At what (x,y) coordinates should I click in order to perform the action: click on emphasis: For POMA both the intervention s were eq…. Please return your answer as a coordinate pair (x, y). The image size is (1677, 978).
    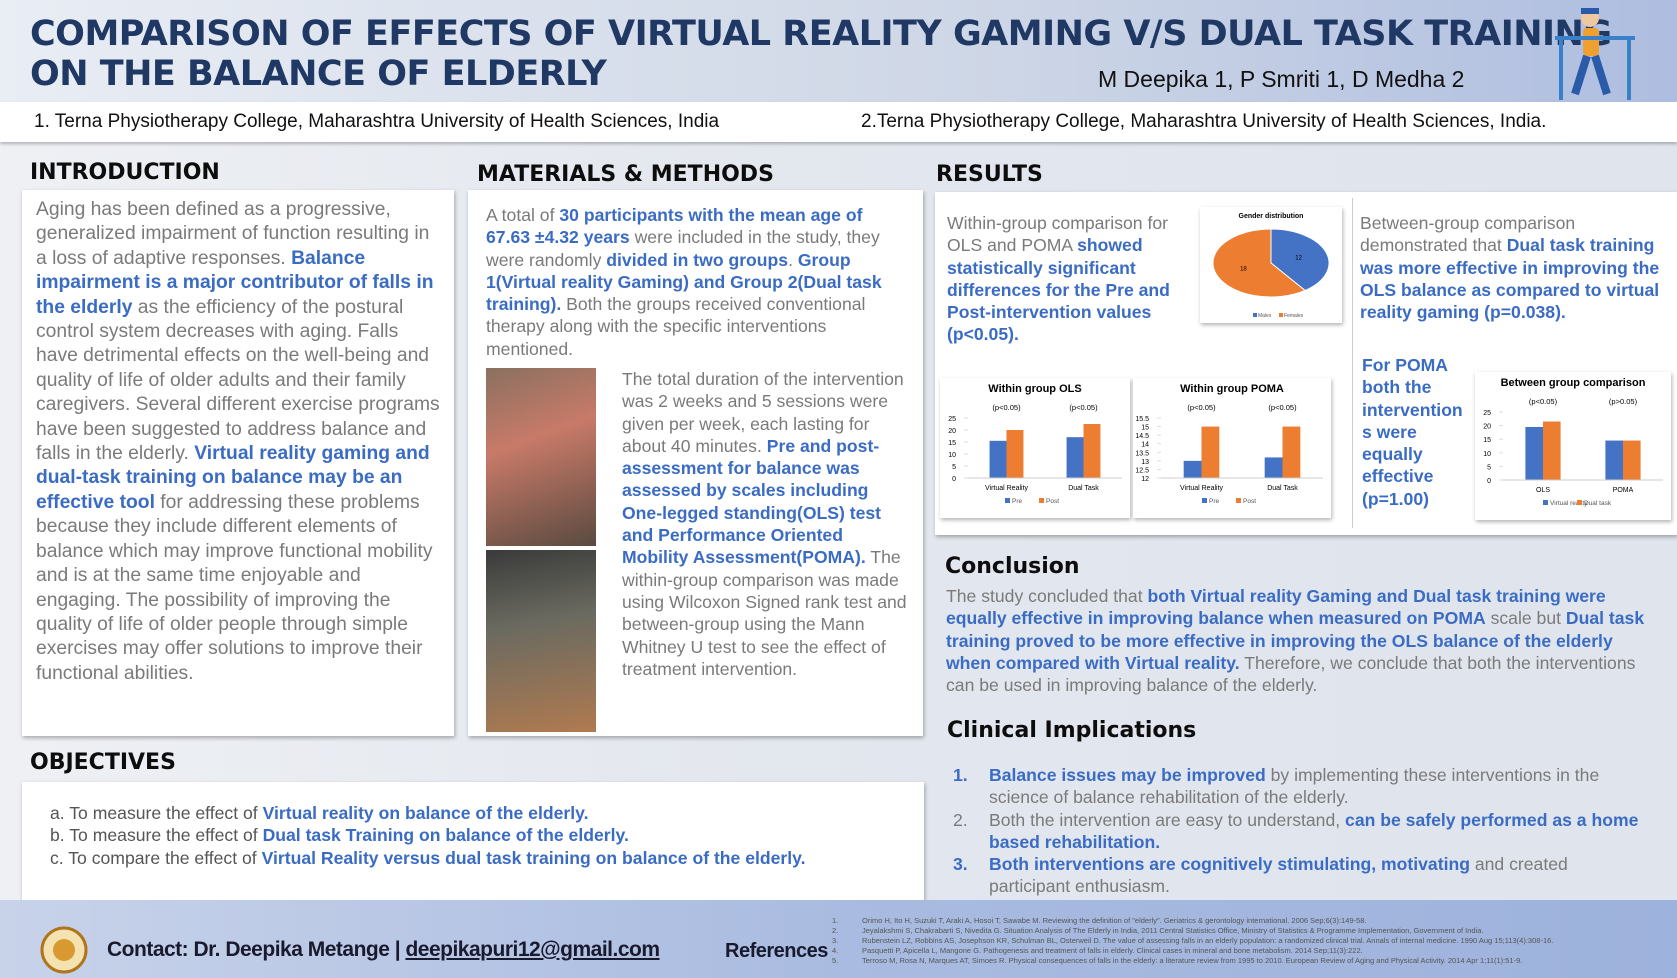
    Looking at the image, I should click on (1412, 432).